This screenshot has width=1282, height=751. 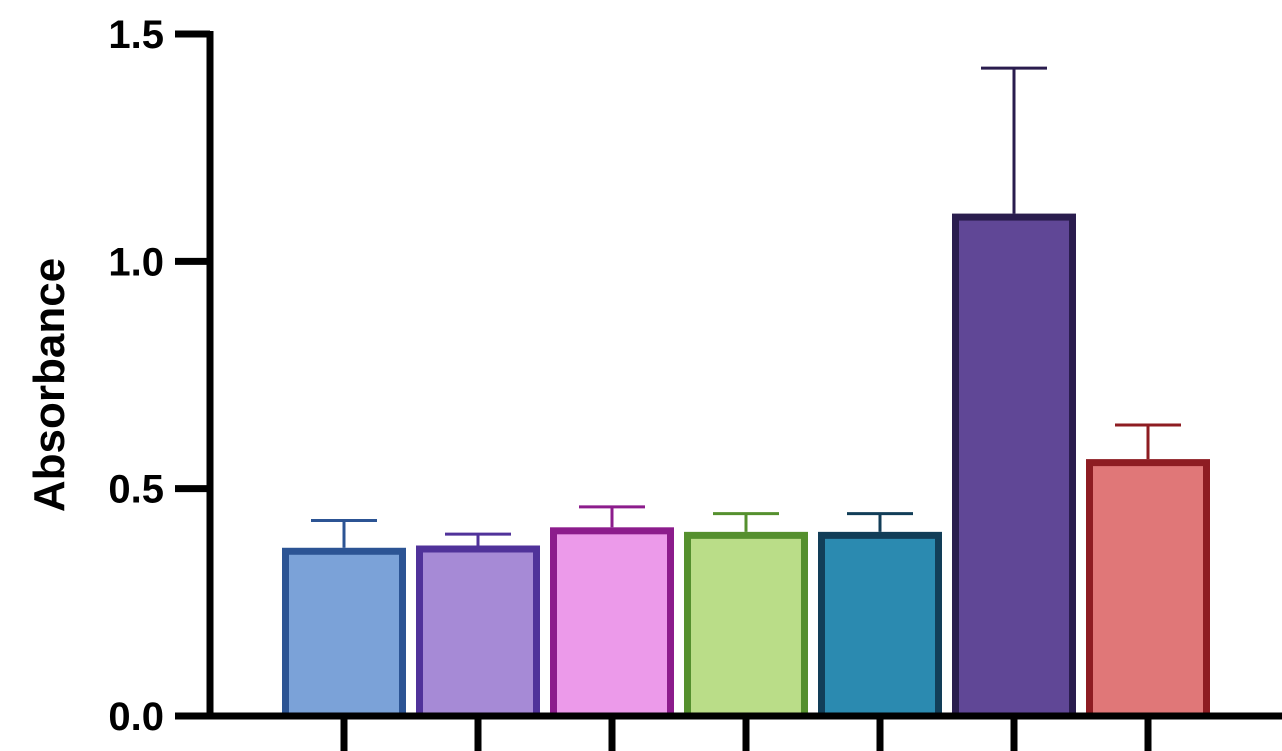 I want to click on y-tick-label-0: 0.0, so click(x=136, y=717).